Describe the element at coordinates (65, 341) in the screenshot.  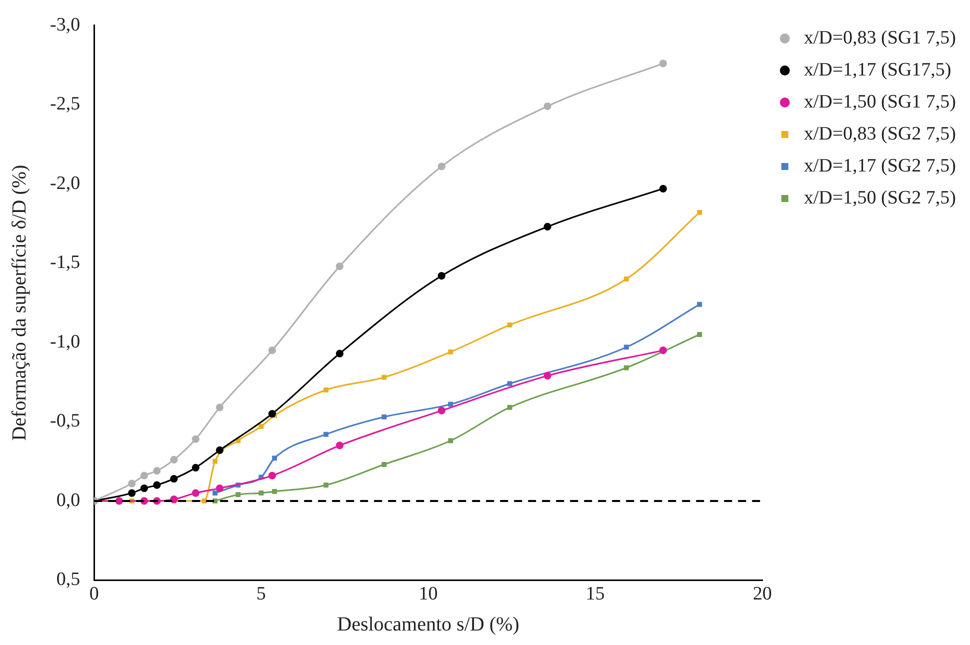
I see `y-tick-label: -1,0` at that location.